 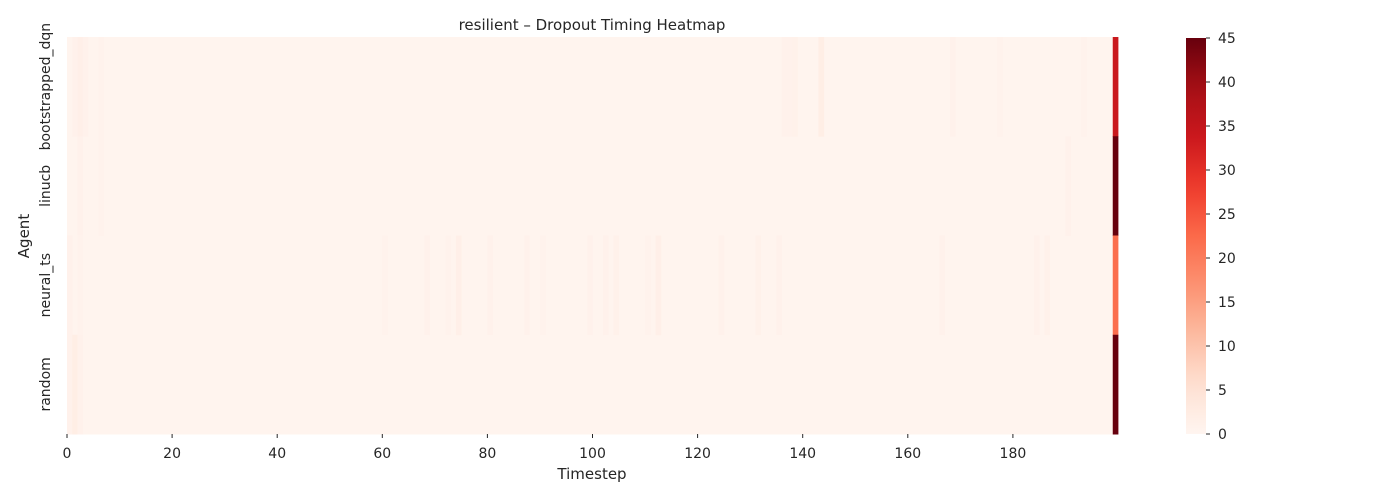 What do you see at coordinates (1227, 83) in the screenshot?
I see `colorbar-tick-label: 40` at bounding box center [1227, 83].